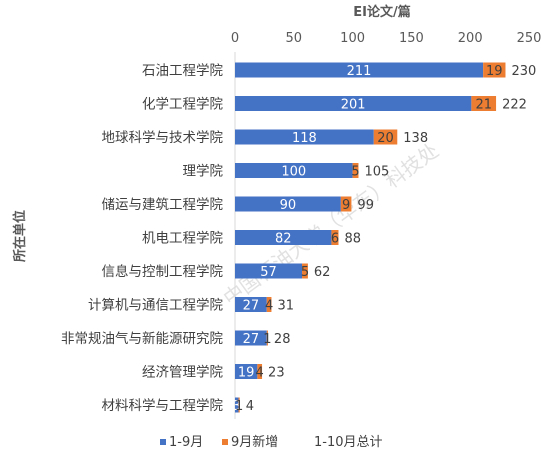  I want to click on data-label-sep-new: 19, so click(494, 71).